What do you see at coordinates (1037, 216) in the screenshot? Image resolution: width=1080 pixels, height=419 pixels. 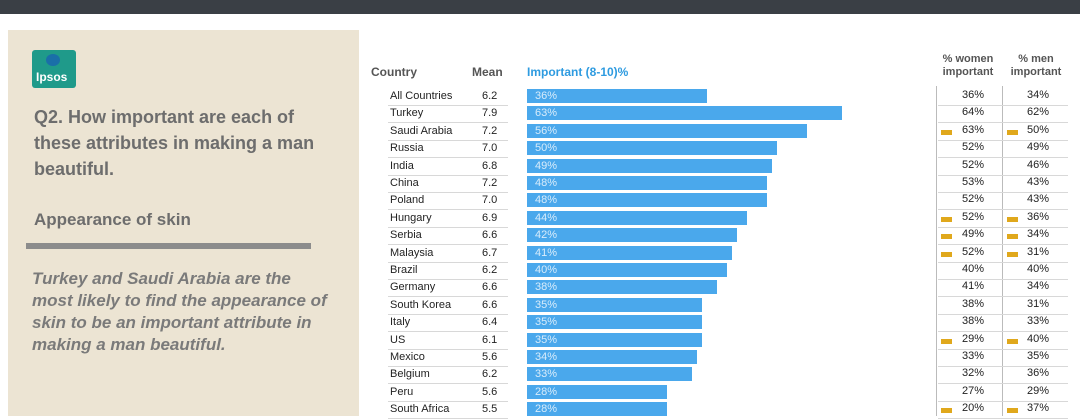 I see `men-value: 36%` at bounding box center [1037, 216].